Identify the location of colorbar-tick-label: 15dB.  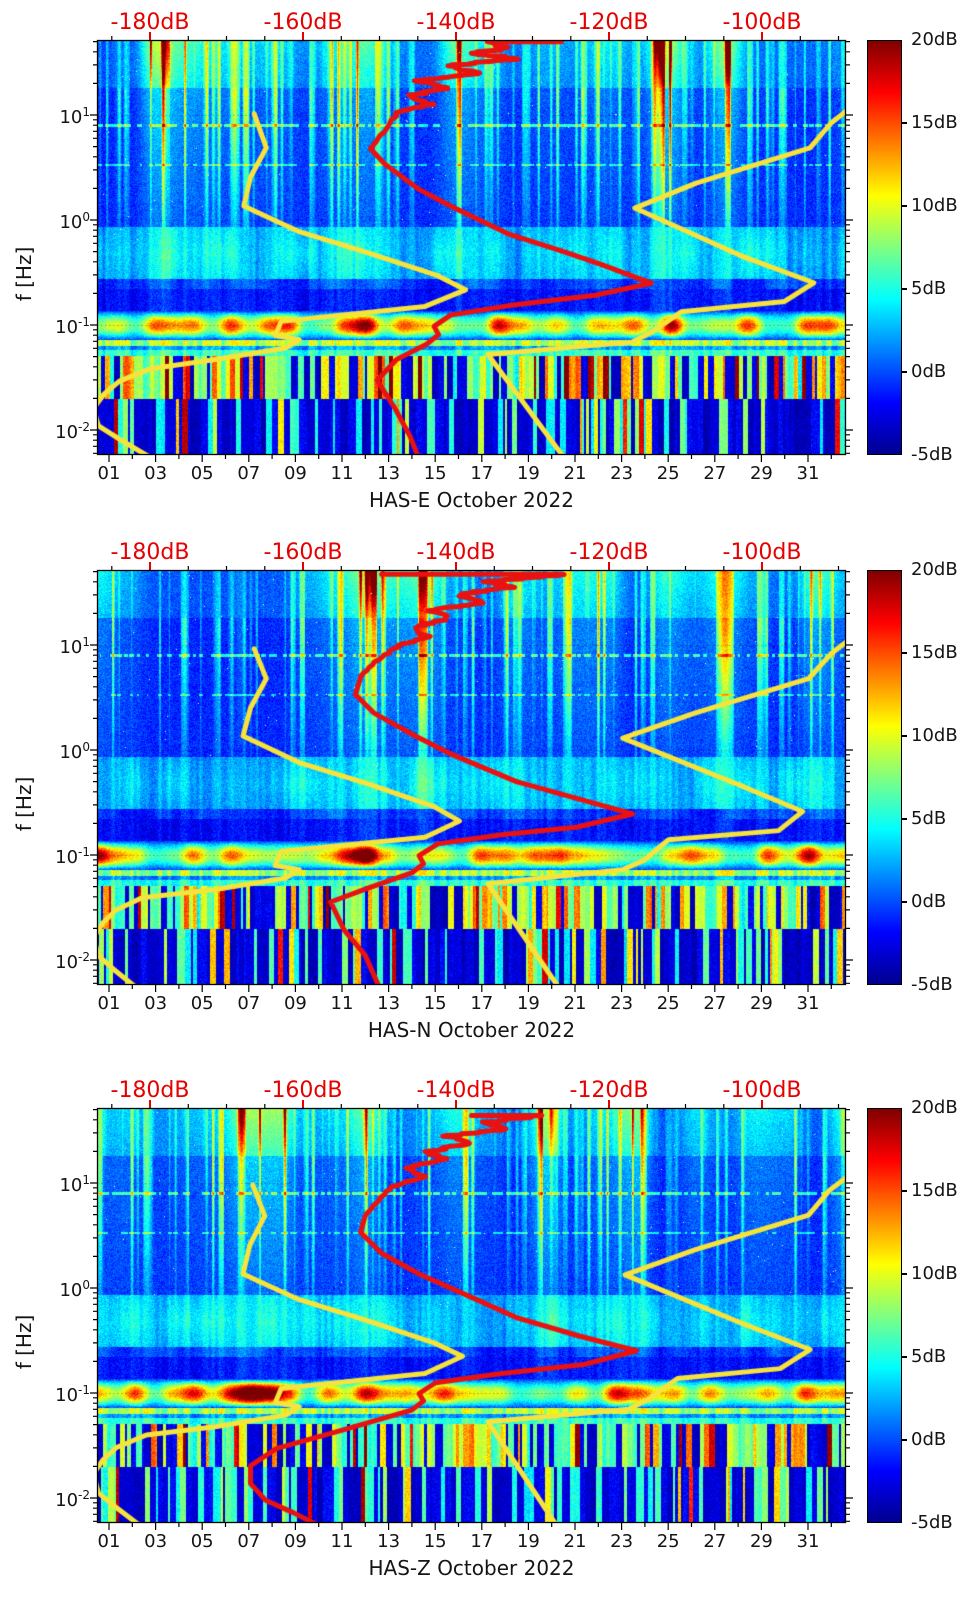
(934, 1190).